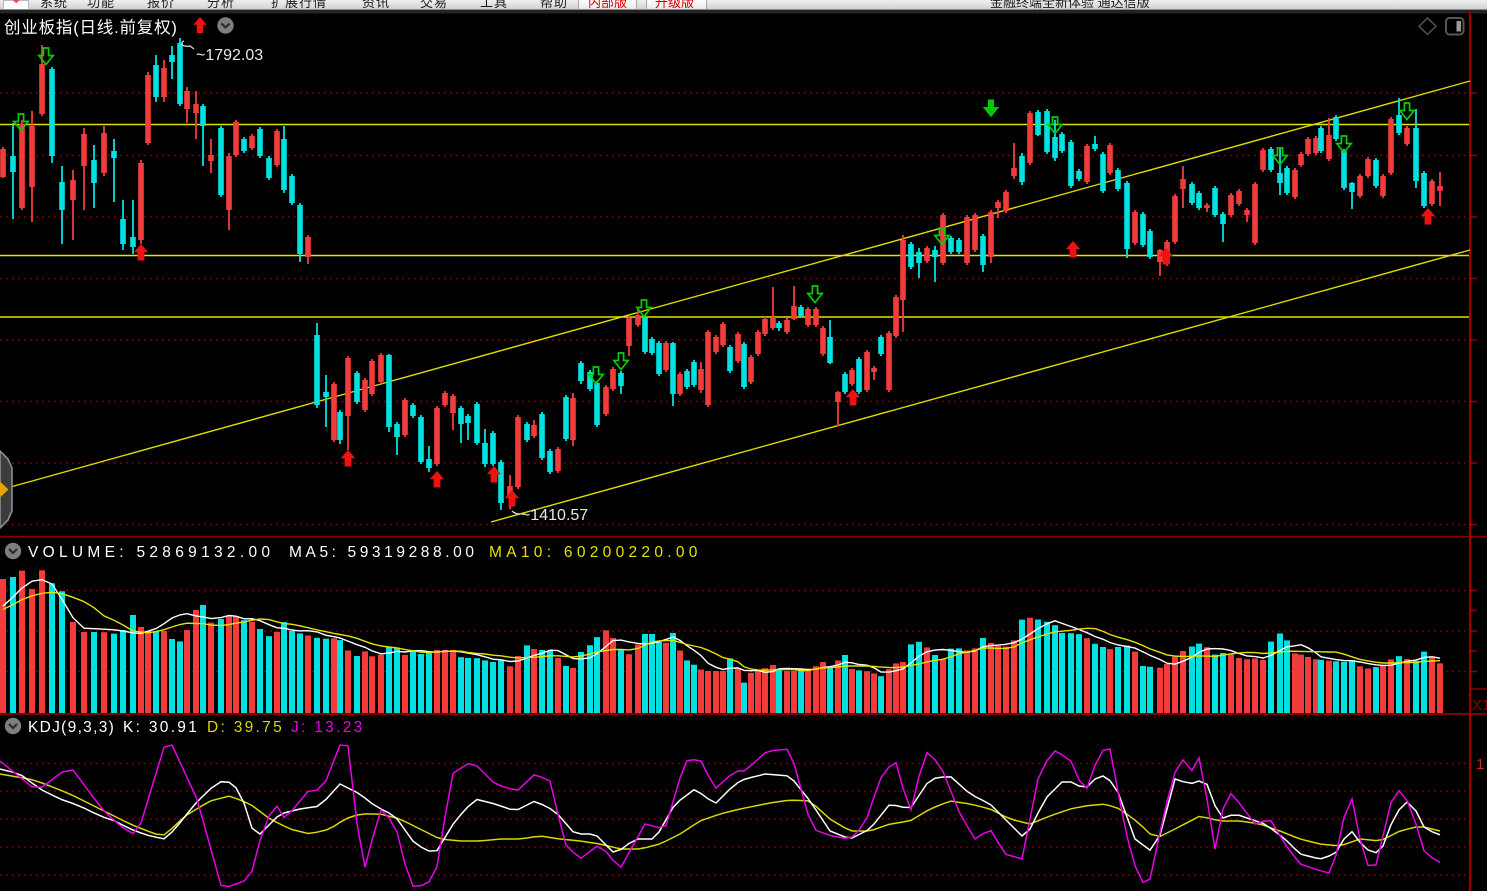 This screenshot has height=891, width=1487. I want to click on svg-text: 创业板指(日线.前复权), so click(91, 27).